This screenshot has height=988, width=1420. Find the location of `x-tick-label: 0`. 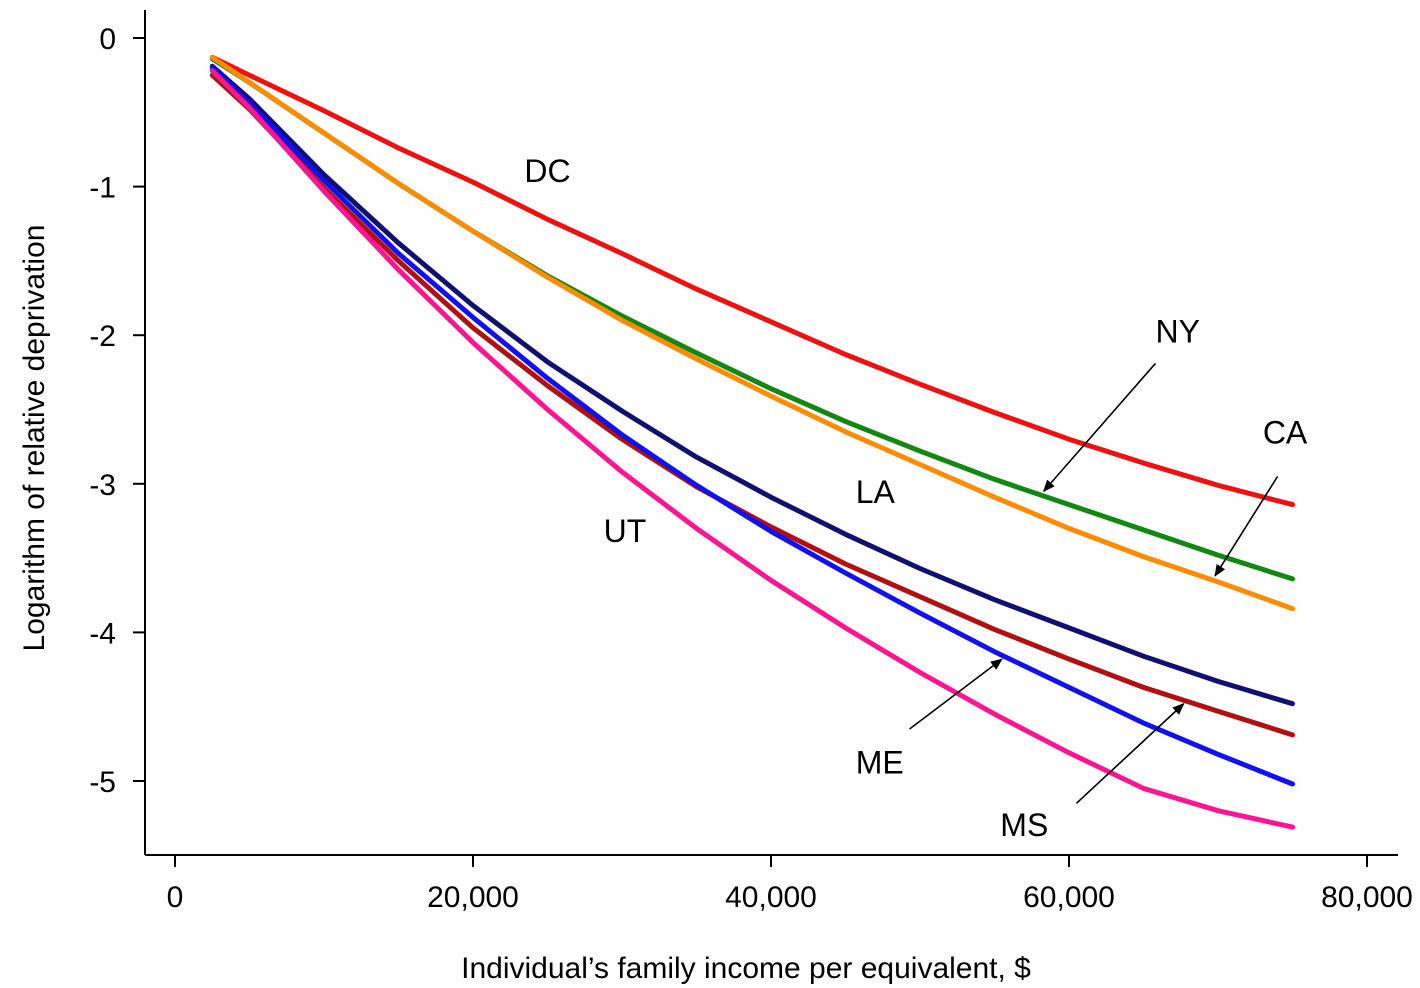

x-tick-label: 0 is located at coordinates (175, 897).